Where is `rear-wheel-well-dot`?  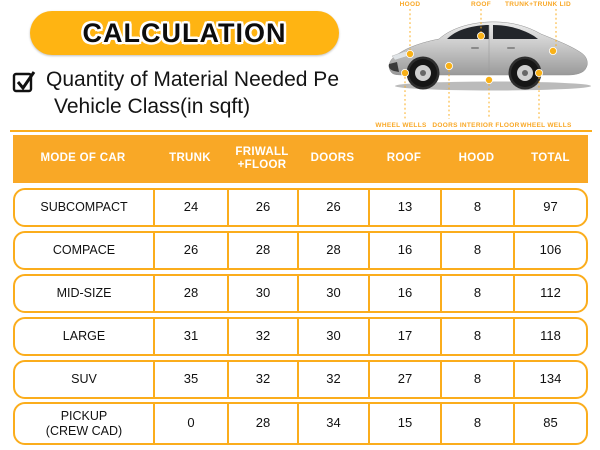
rear-wheel-well-dot is located at coordinates (538, 73).